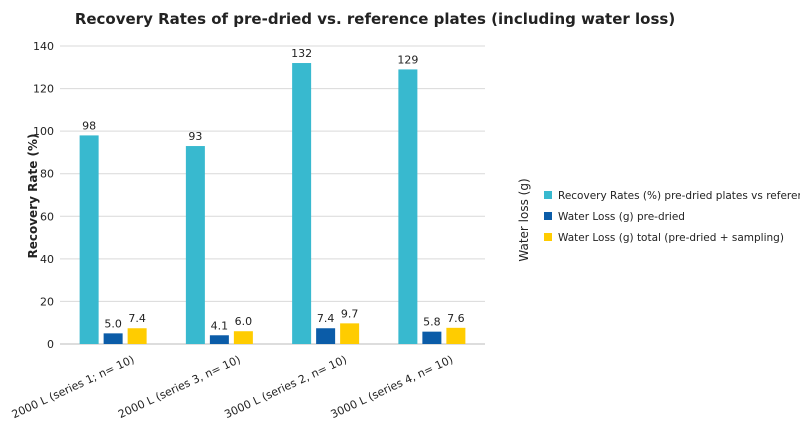  Describe the element at coordinates (621, 217) in the screenshot. I see `legend-label: Water Loss (g) pre-dried` at that location.